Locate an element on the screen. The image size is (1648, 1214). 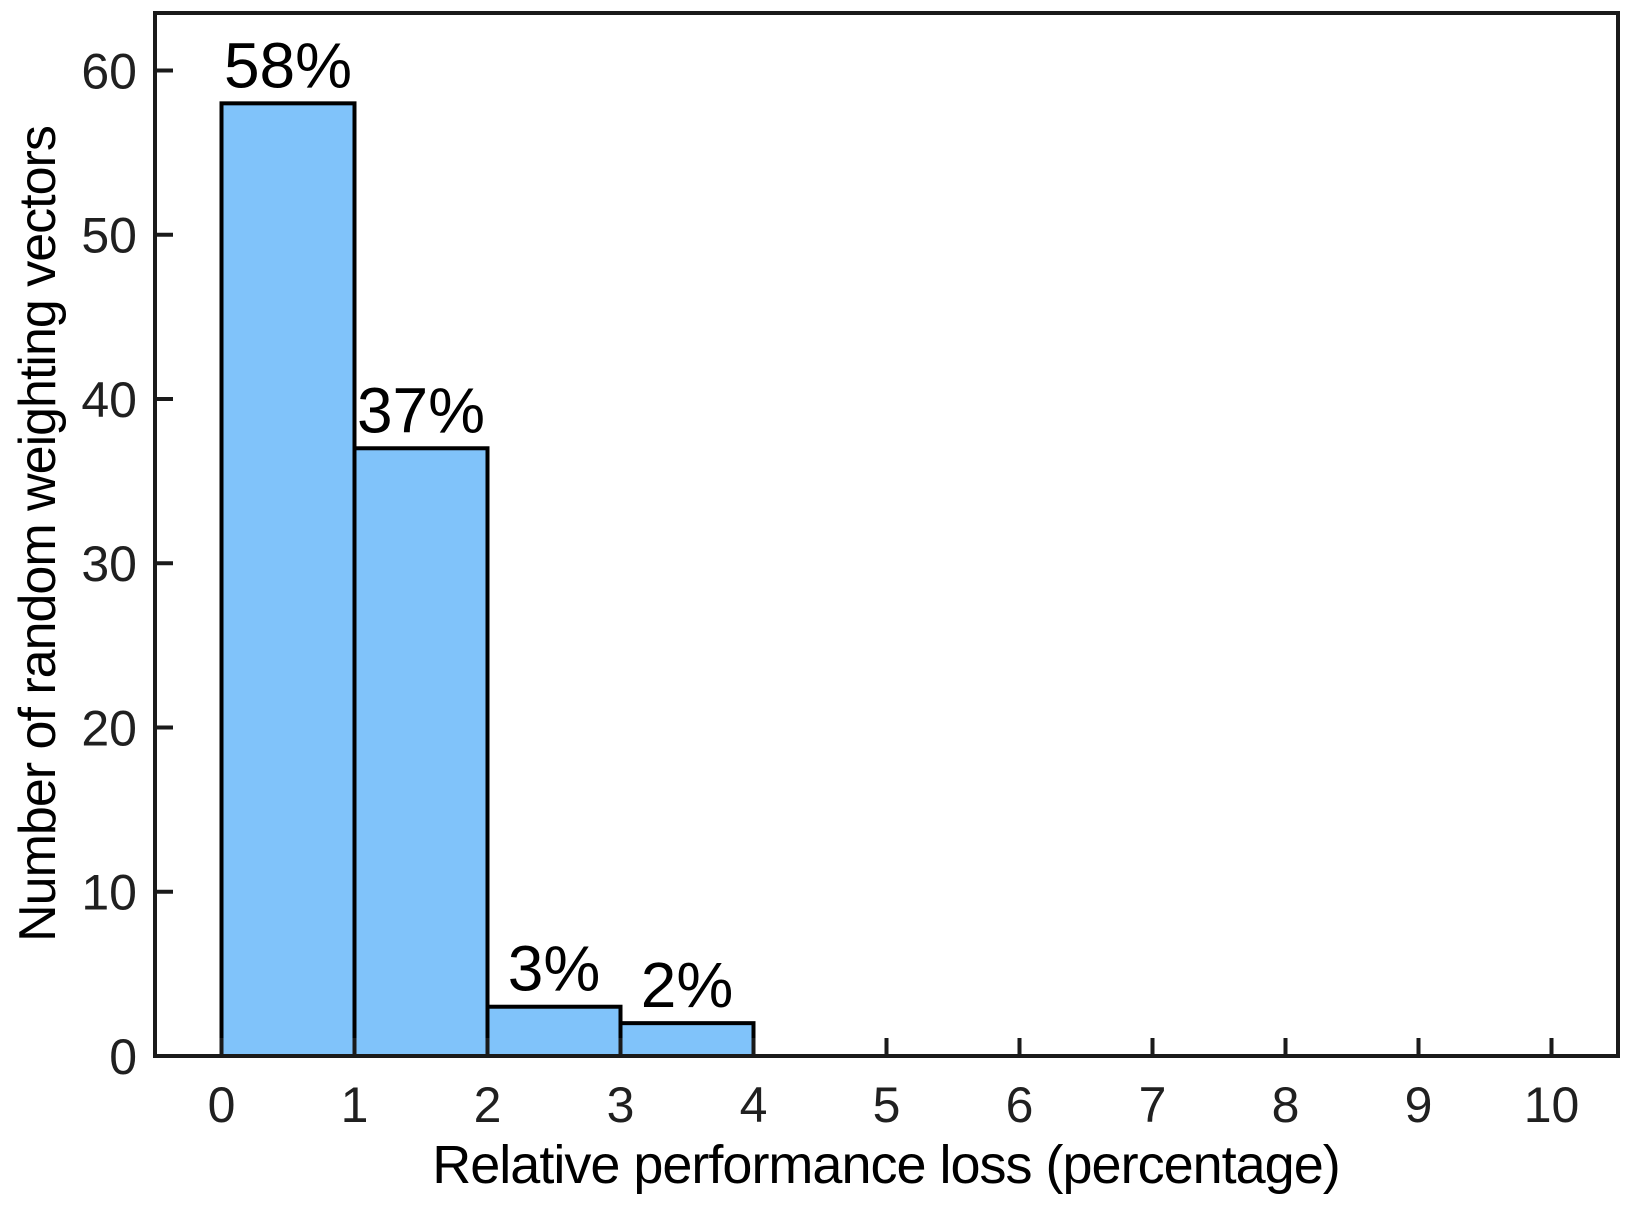
y-tick-label: 0 is located at coordinates (123, 1057).